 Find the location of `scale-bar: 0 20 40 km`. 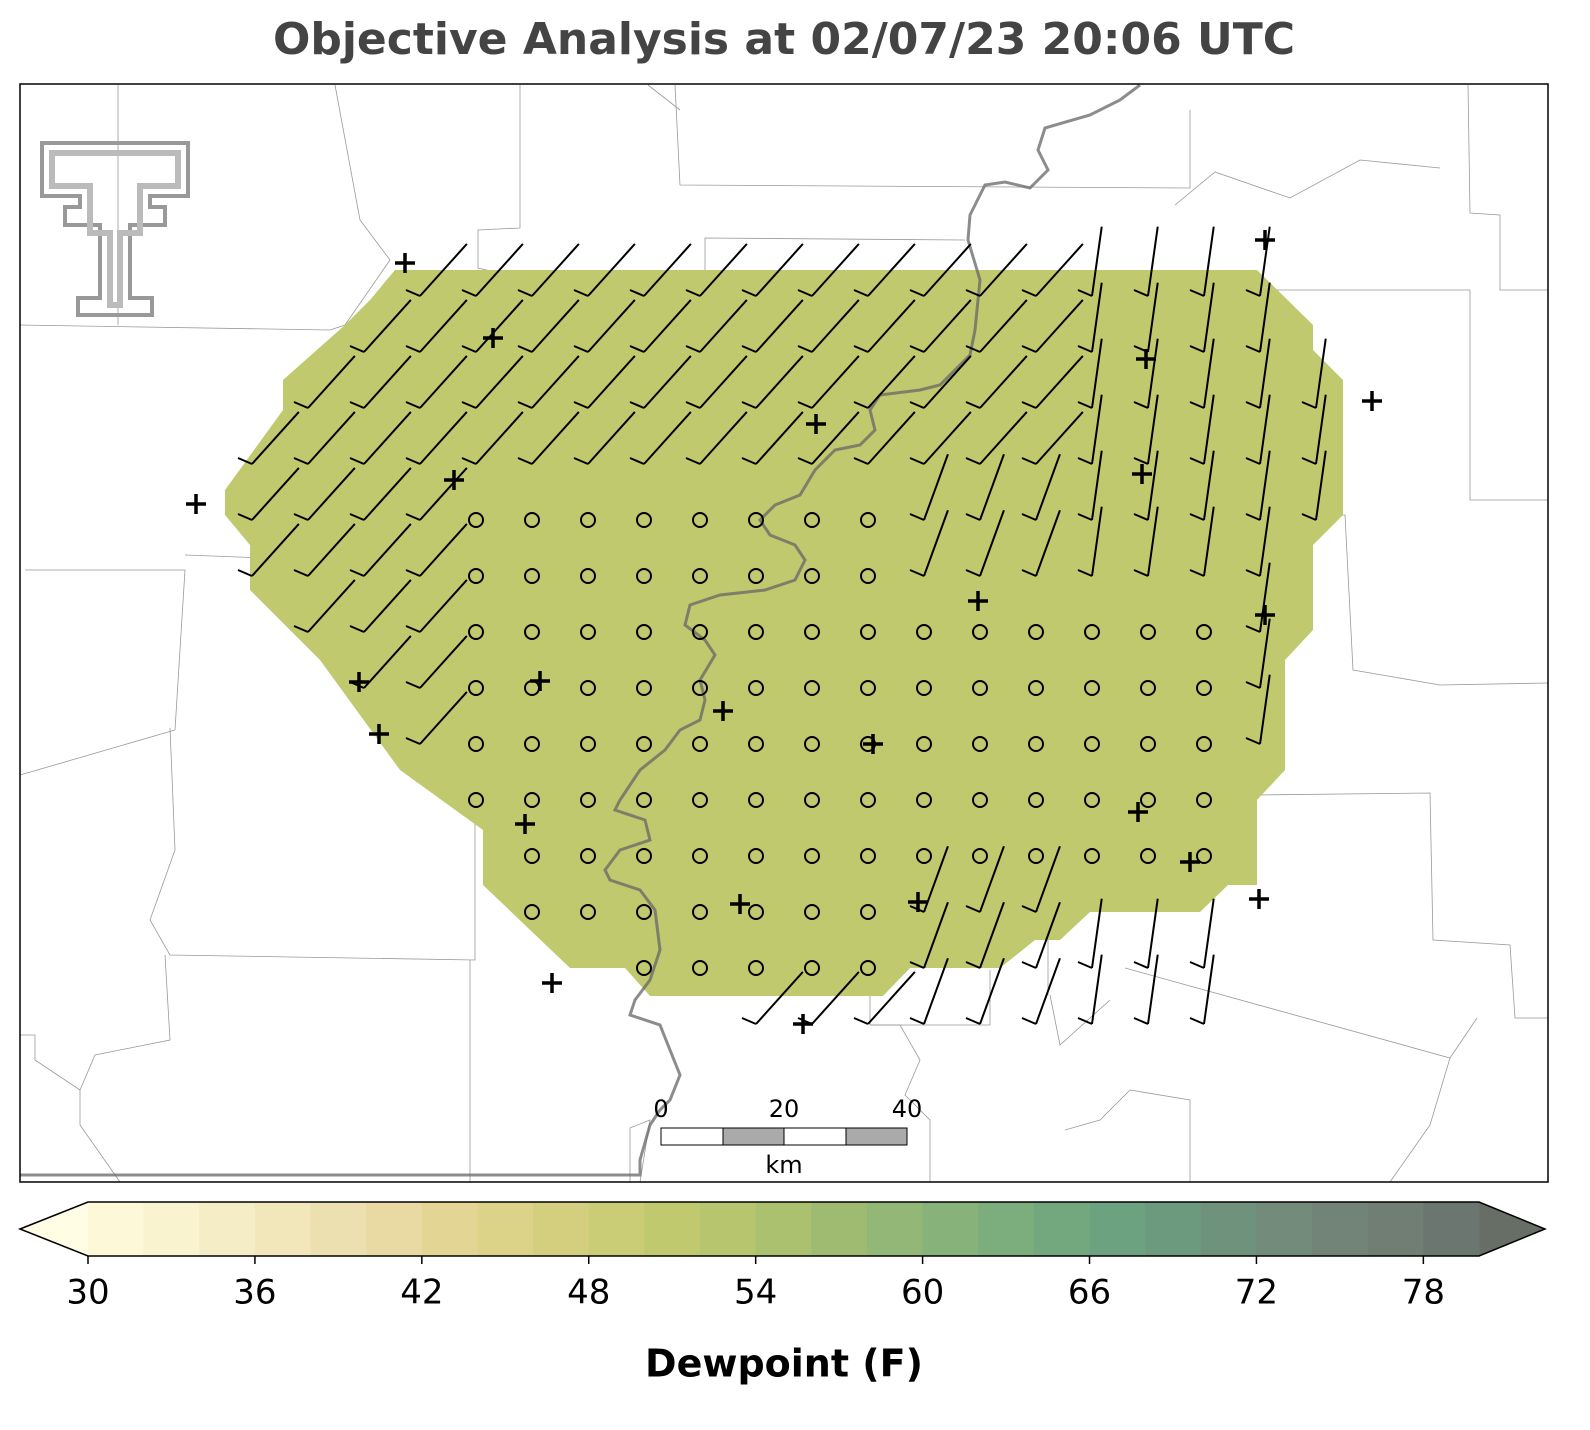

scale-bar: 0 20 40 km is located at coordinates (787, 1137).